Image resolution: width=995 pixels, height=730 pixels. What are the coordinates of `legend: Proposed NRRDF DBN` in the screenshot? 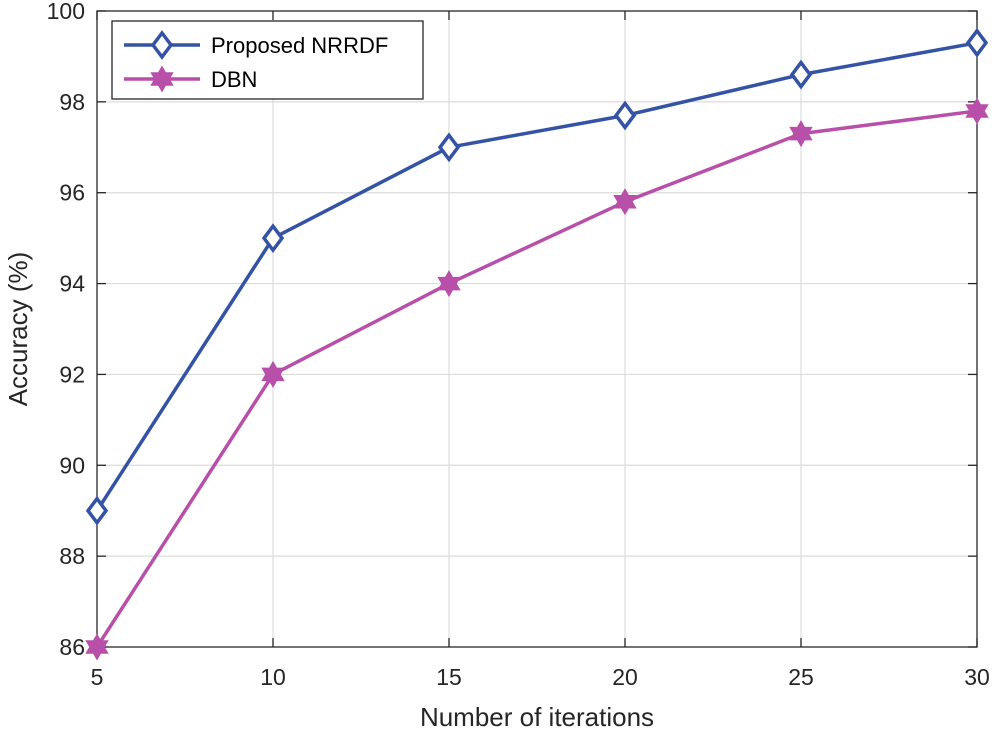 It's located at (267, 60).